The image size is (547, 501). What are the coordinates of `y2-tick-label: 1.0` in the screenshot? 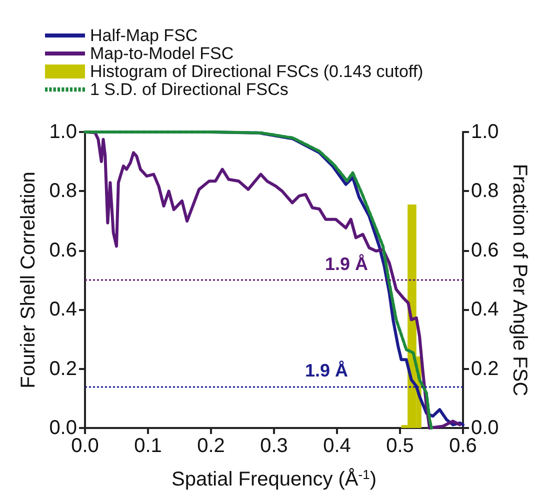 It's located at (485, 132).